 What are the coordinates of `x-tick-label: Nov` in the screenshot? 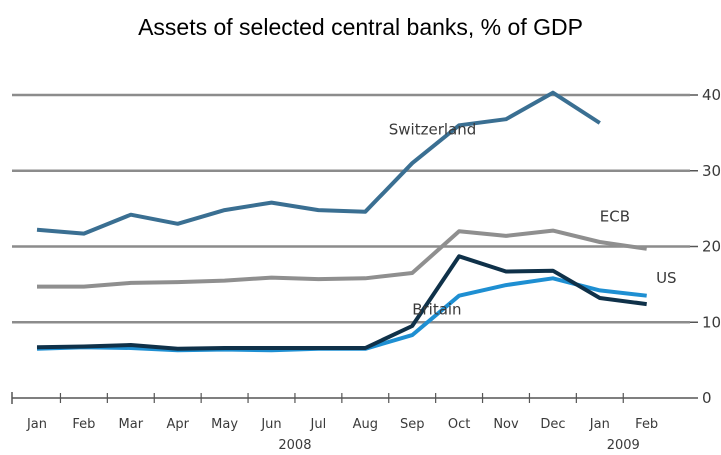 It's located at (506, 424).